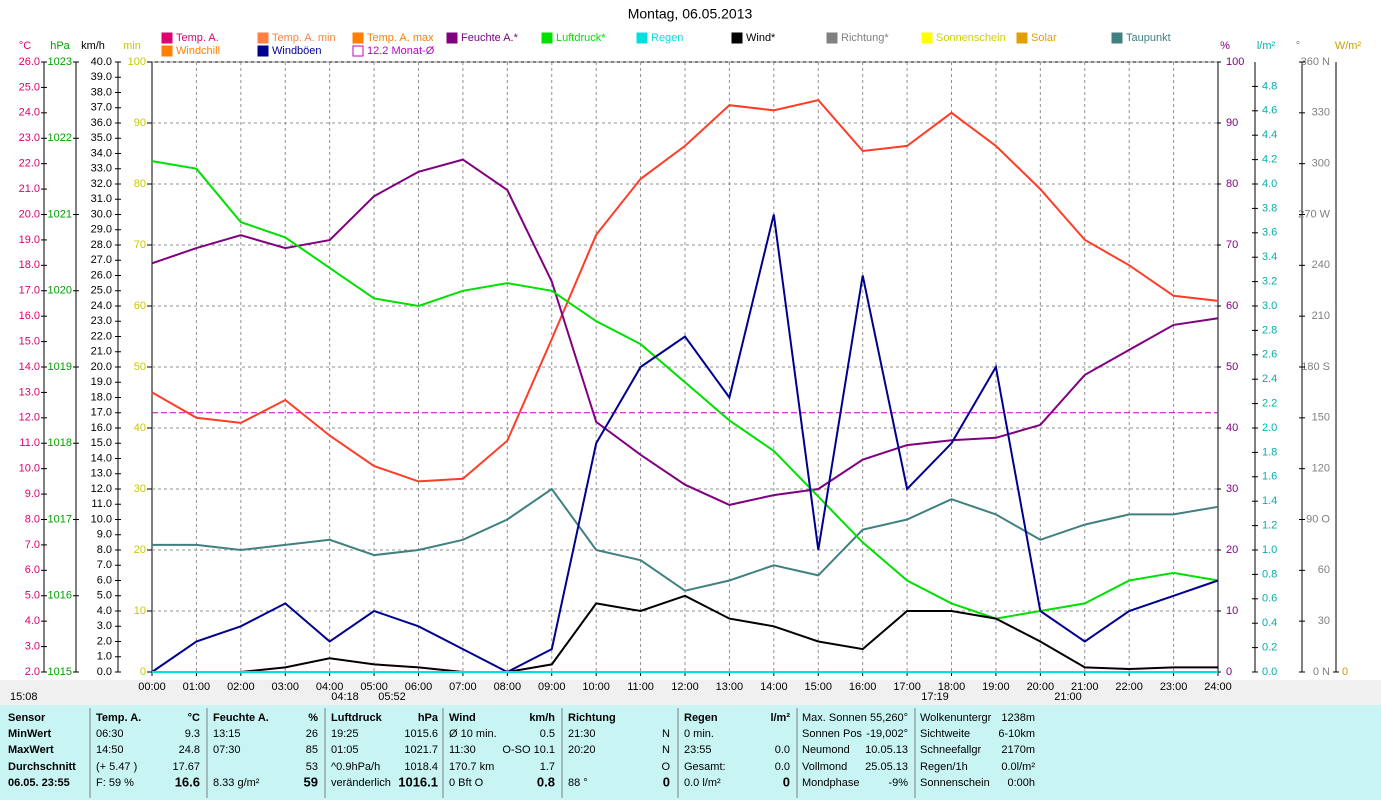 This screenshot has width=1381, height=800. Describe the element at coordinates (132, 46) in the screenshot. I see `axis-unit: min` at that location.